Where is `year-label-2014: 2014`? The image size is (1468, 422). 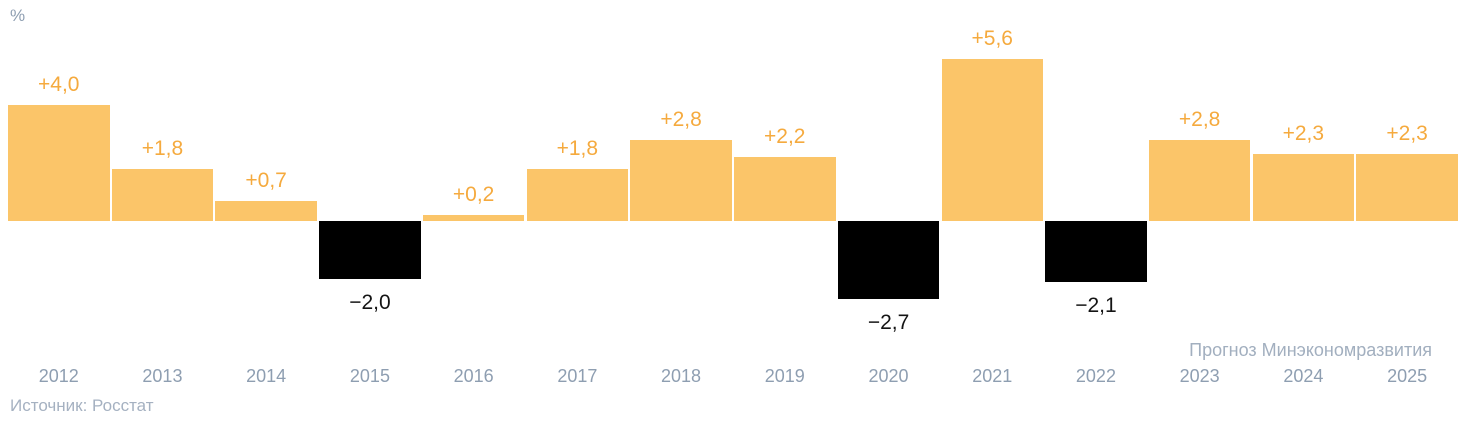
year-label-2014: 2014 is located at coordinates (266, 376).